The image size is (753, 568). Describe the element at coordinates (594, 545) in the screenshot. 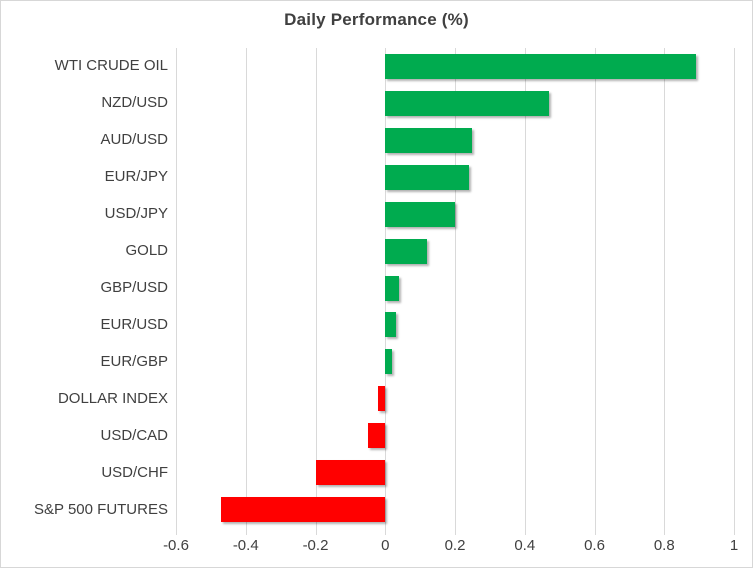

I see `x-axis-tick-label: 0.6` at that location.